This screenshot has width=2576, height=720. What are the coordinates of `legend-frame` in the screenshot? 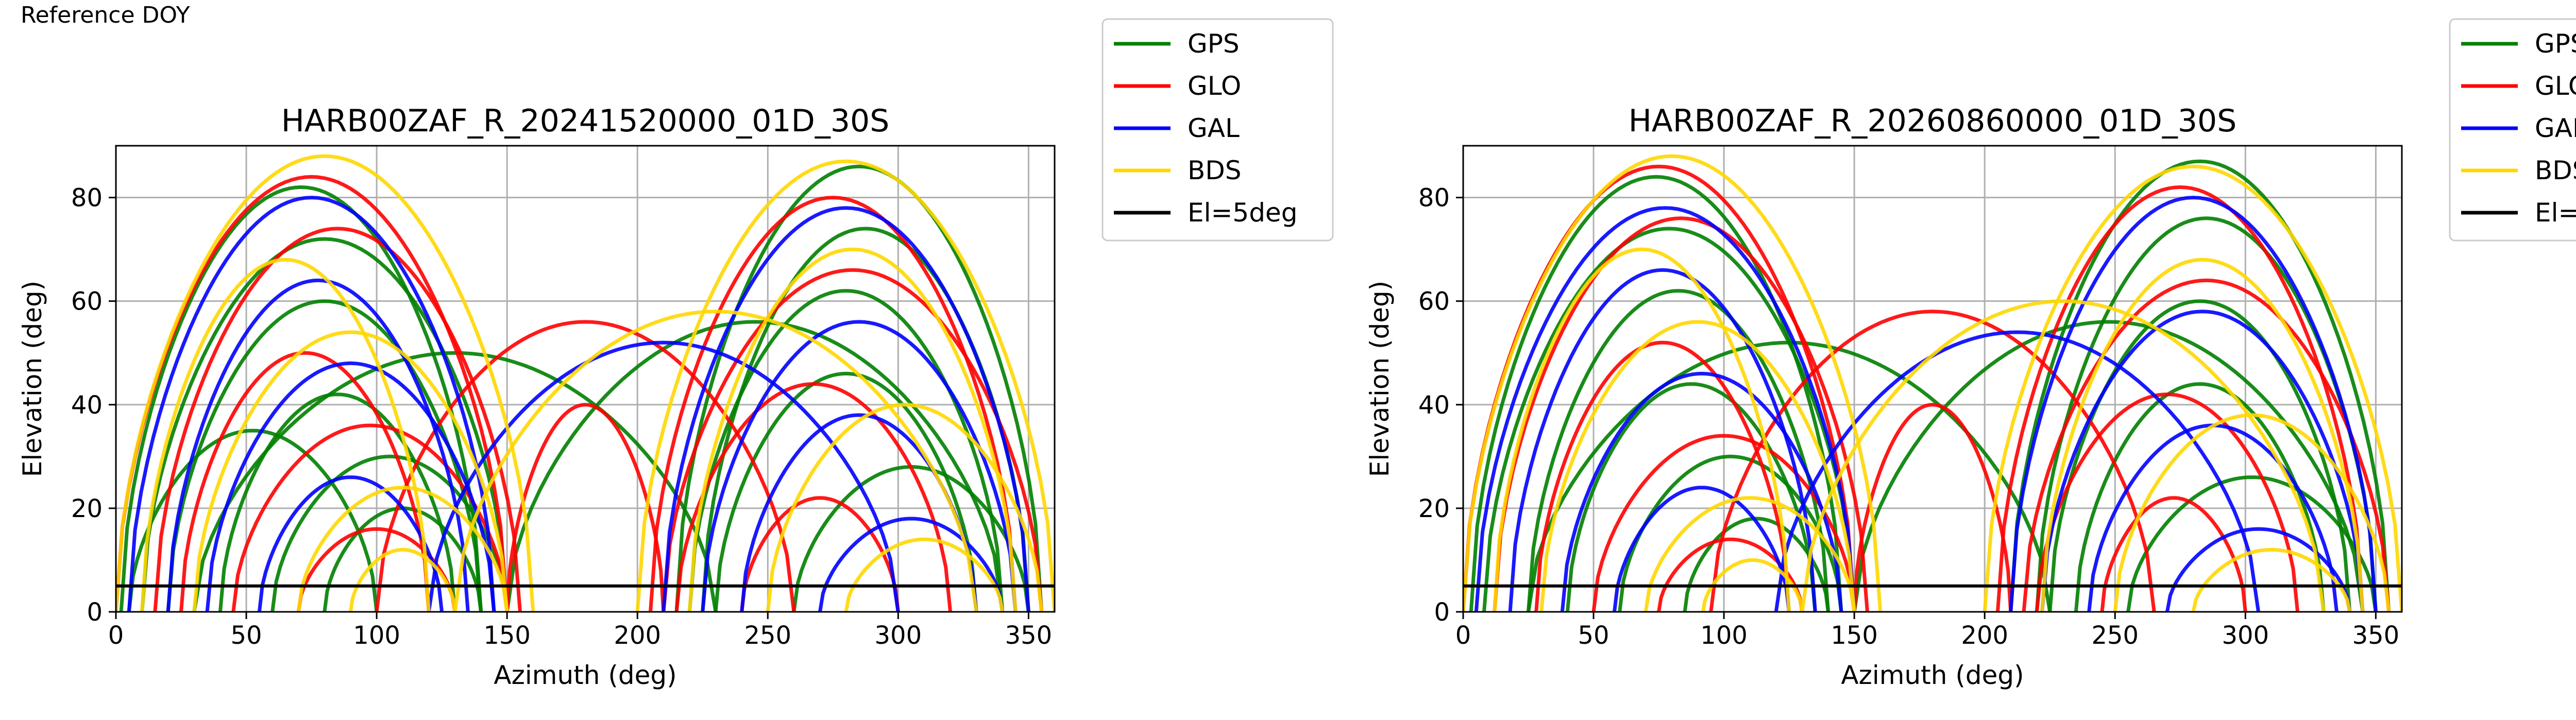 It's located at (1217, 130).